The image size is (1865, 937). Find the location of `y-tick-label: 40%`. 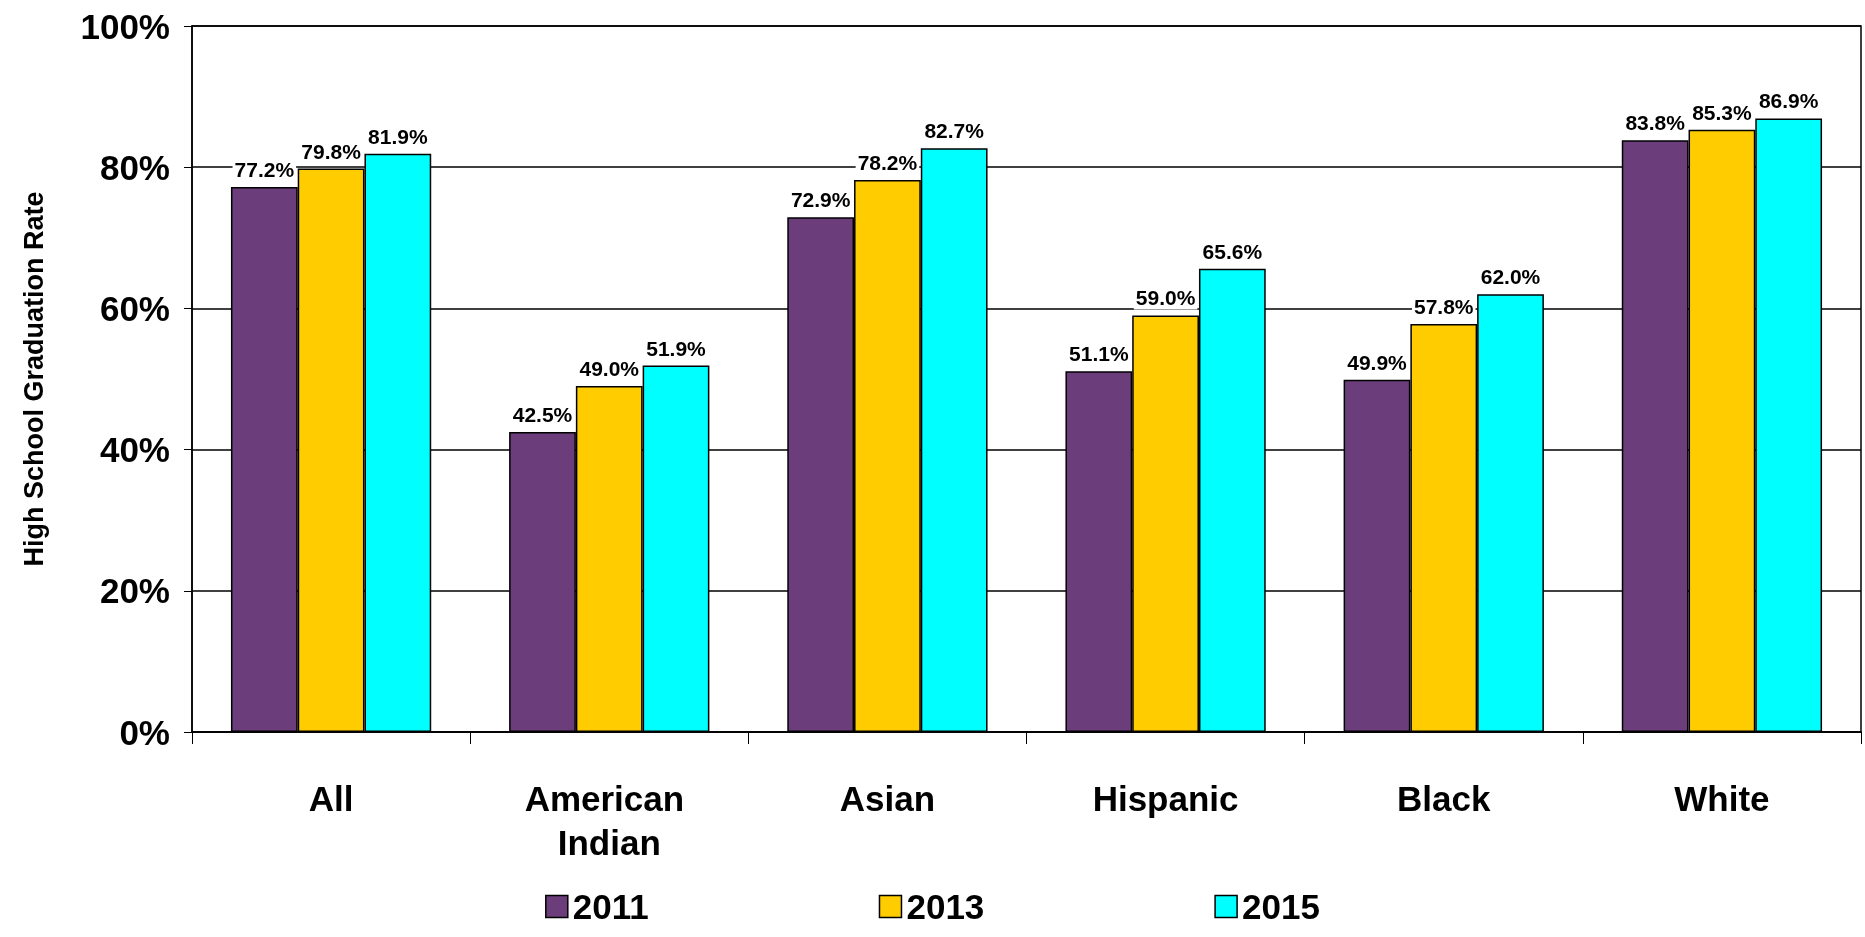

y-tick-label: 40% is located at coordinates (134, 450).